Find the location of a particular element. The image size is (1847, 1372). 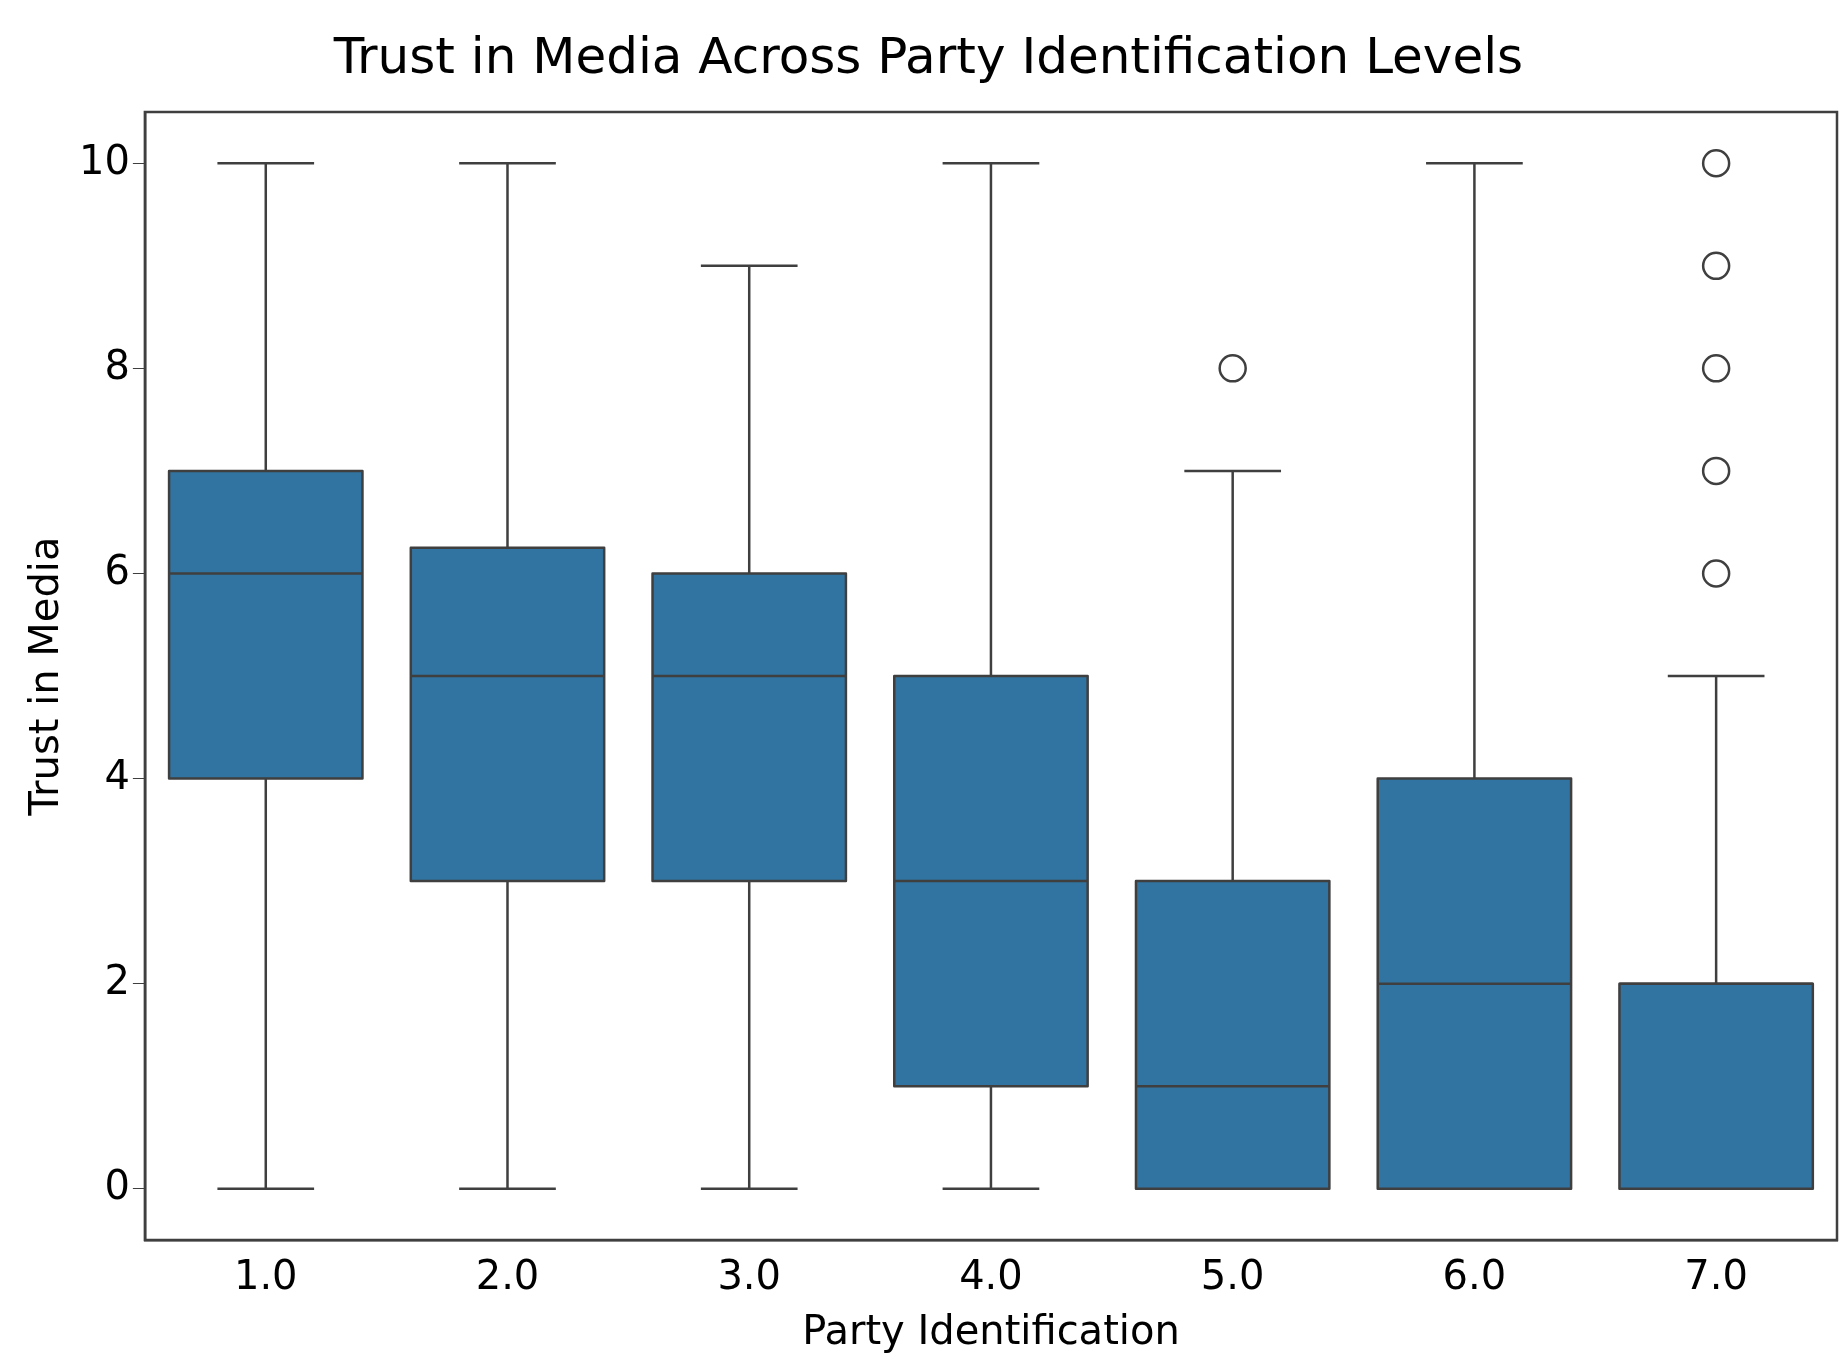

y-tick-label: 10 is located at coordinates (104, 159).